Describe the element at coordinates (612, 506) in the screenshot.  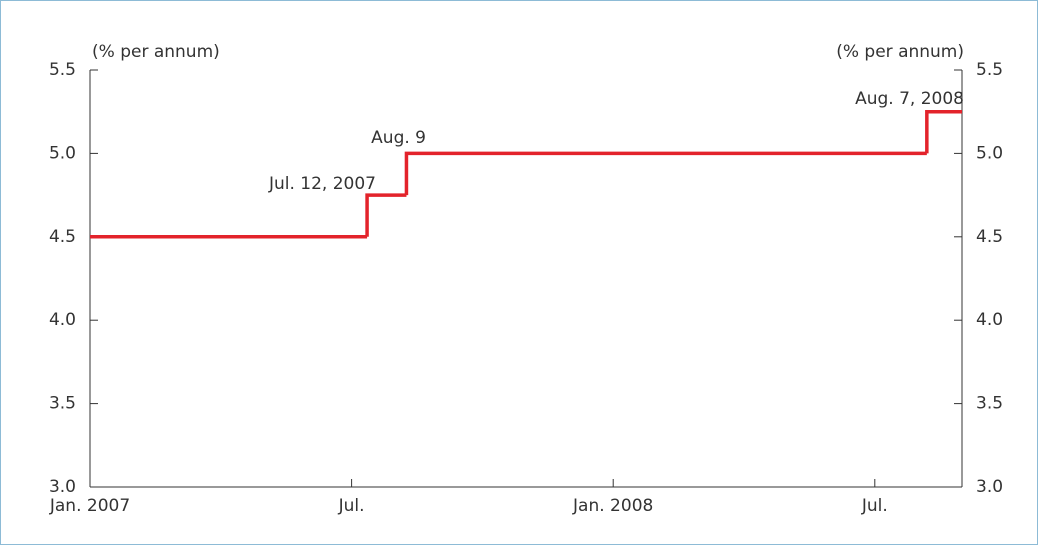
I see `x-tick-label: Jan. 2008` at that location.